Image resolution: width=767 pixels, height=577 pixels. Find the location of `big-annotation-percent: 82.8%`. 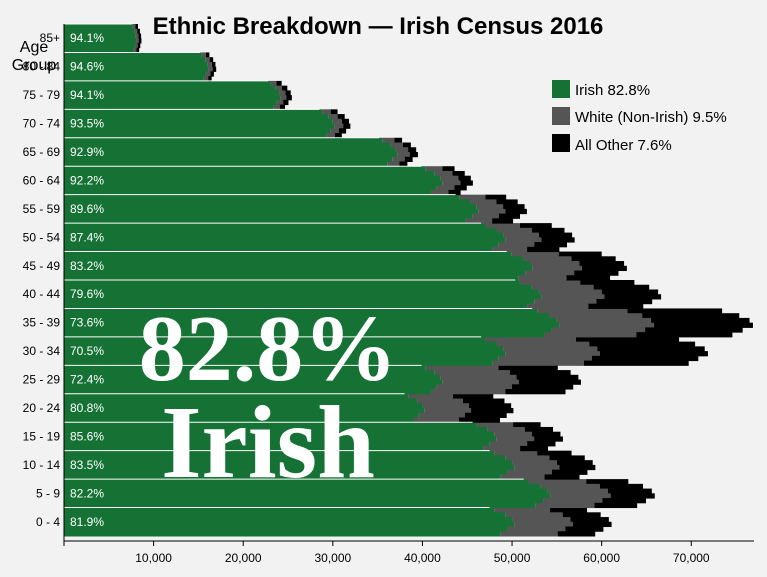

big-annotation-percent: 82.8% is located at coordinates (268, 349).